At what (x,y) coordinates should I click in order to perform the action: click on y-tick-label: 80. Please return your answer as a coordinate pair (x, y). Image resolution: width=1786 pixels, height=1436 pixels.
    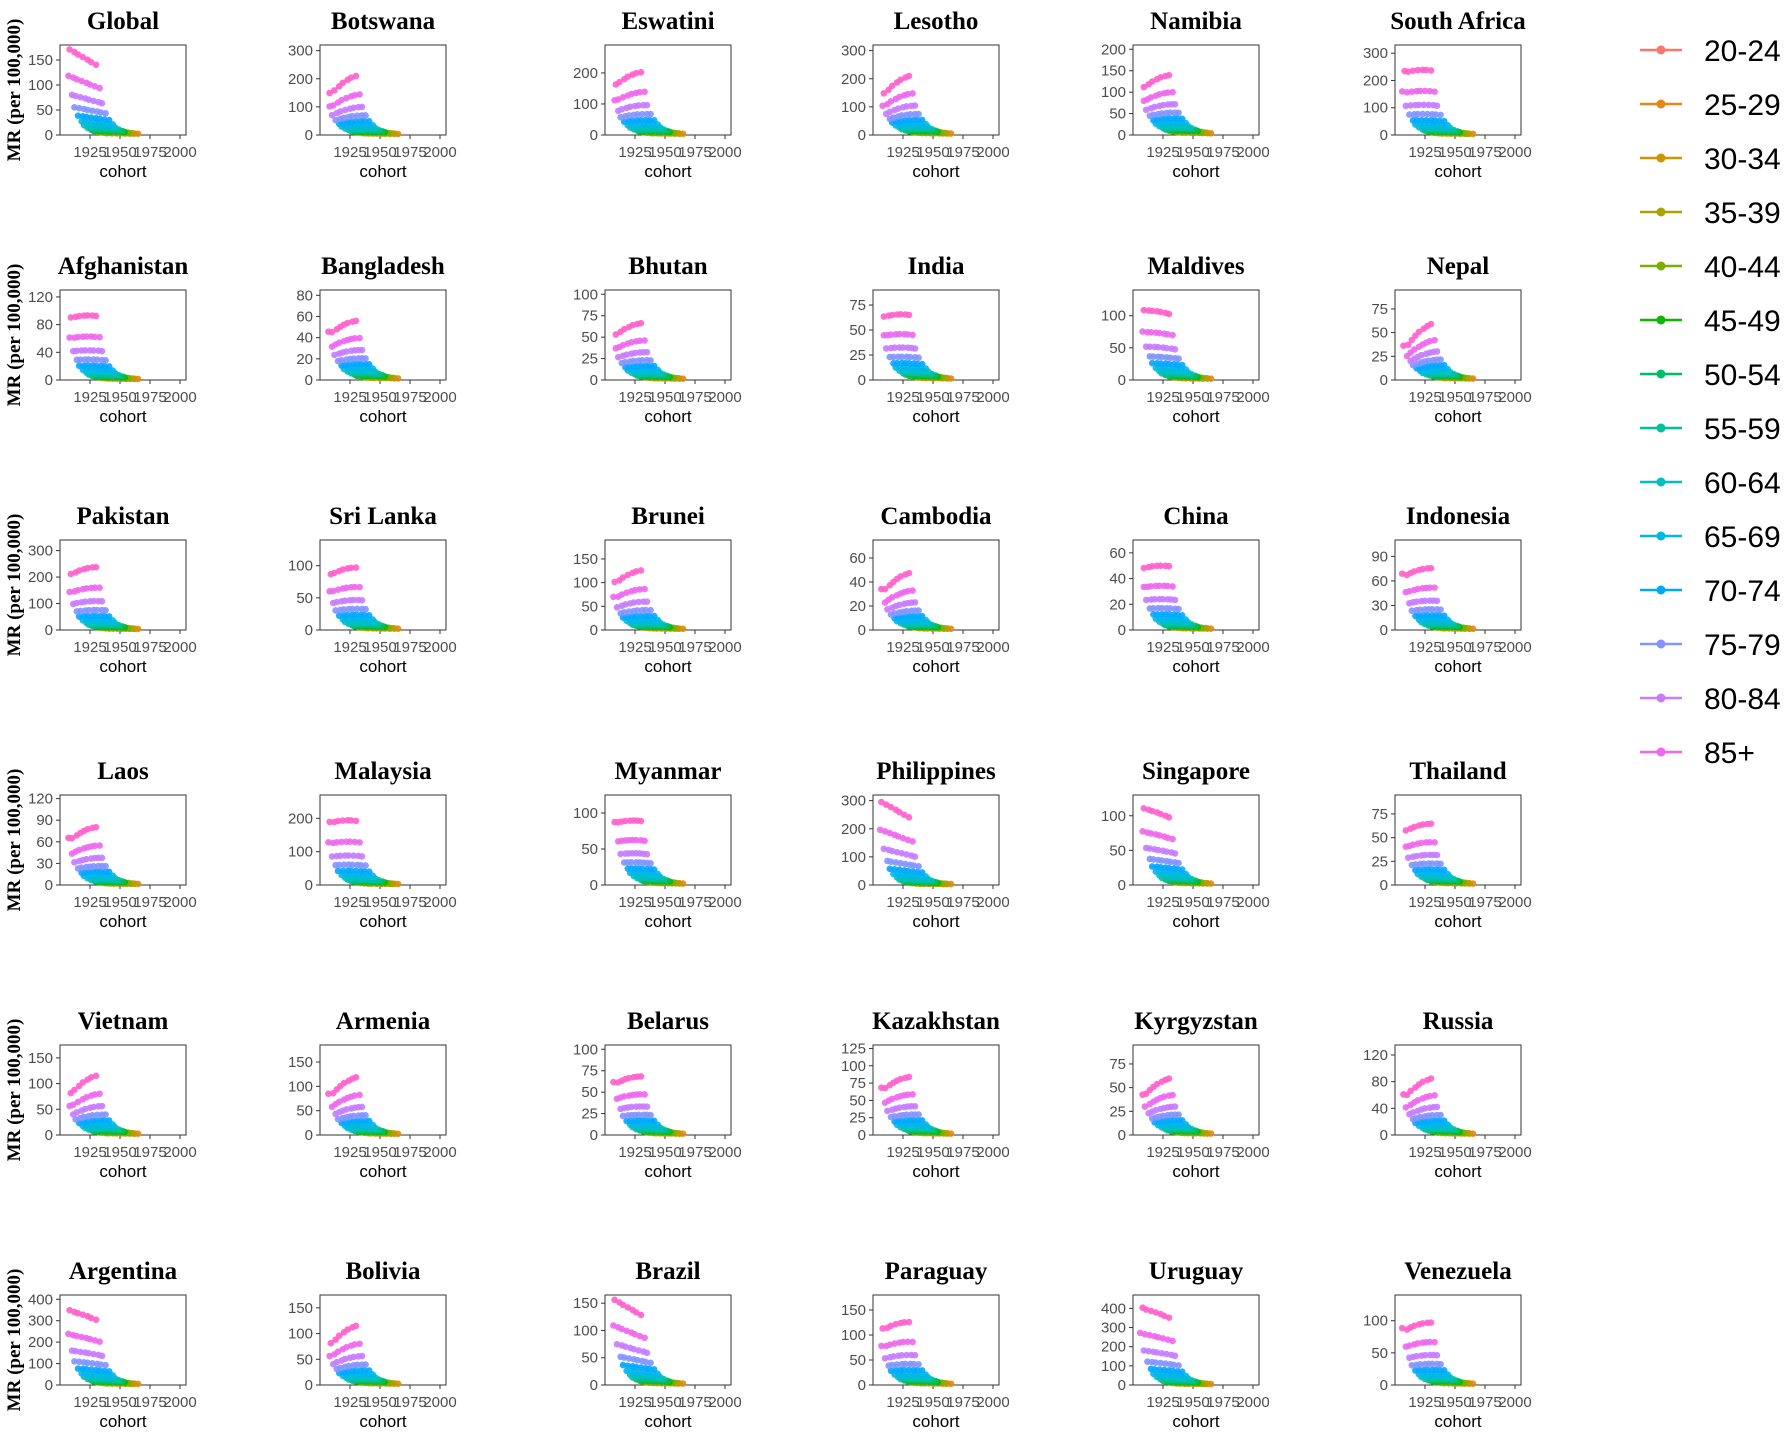
    Looking at the image, I should click on (44, 325).